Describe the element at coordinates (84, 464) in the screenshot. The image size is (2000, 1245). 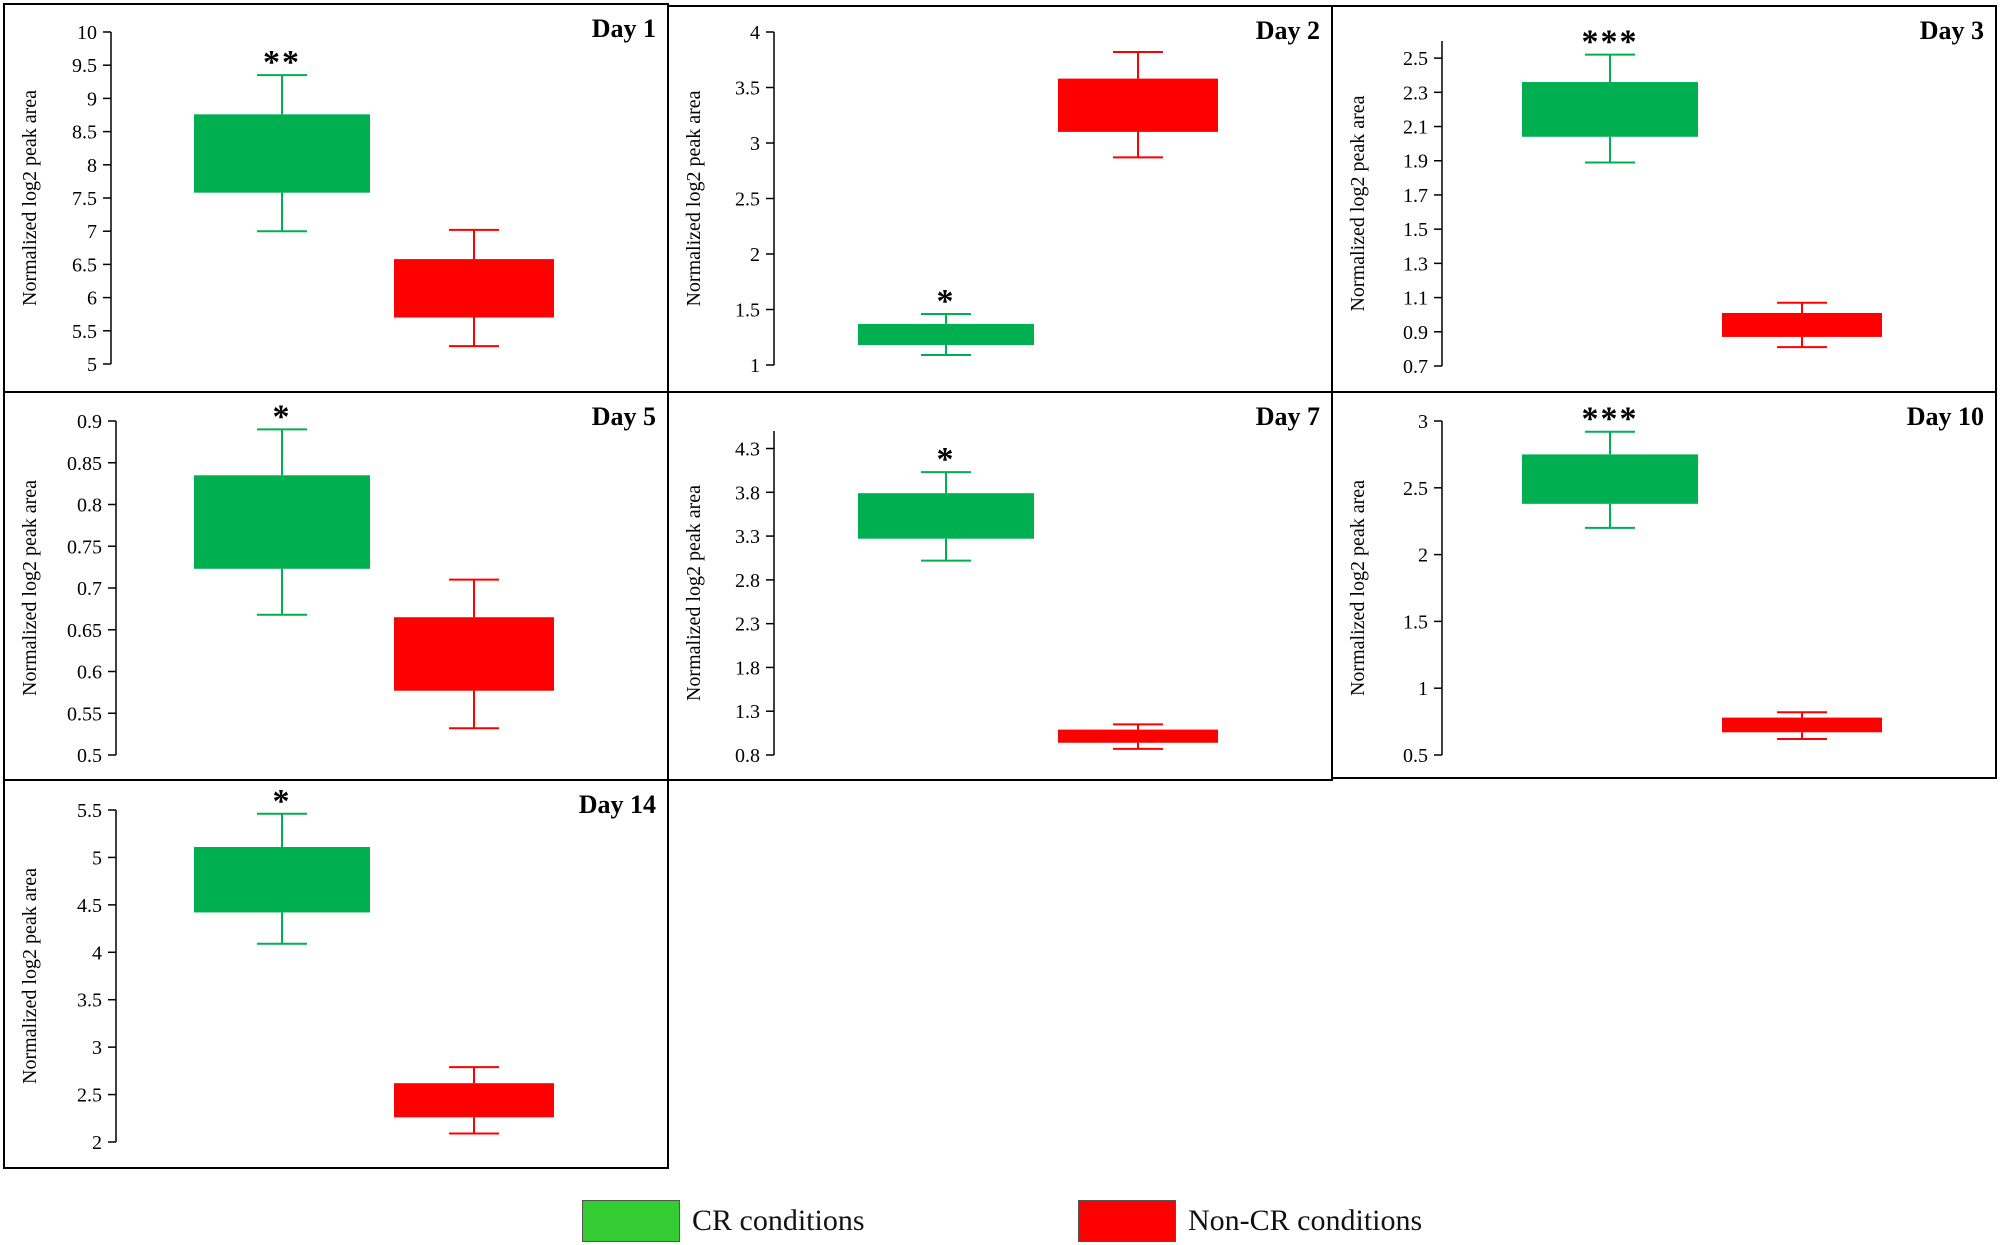
I see `y-tick-label: 0.85` at that location.